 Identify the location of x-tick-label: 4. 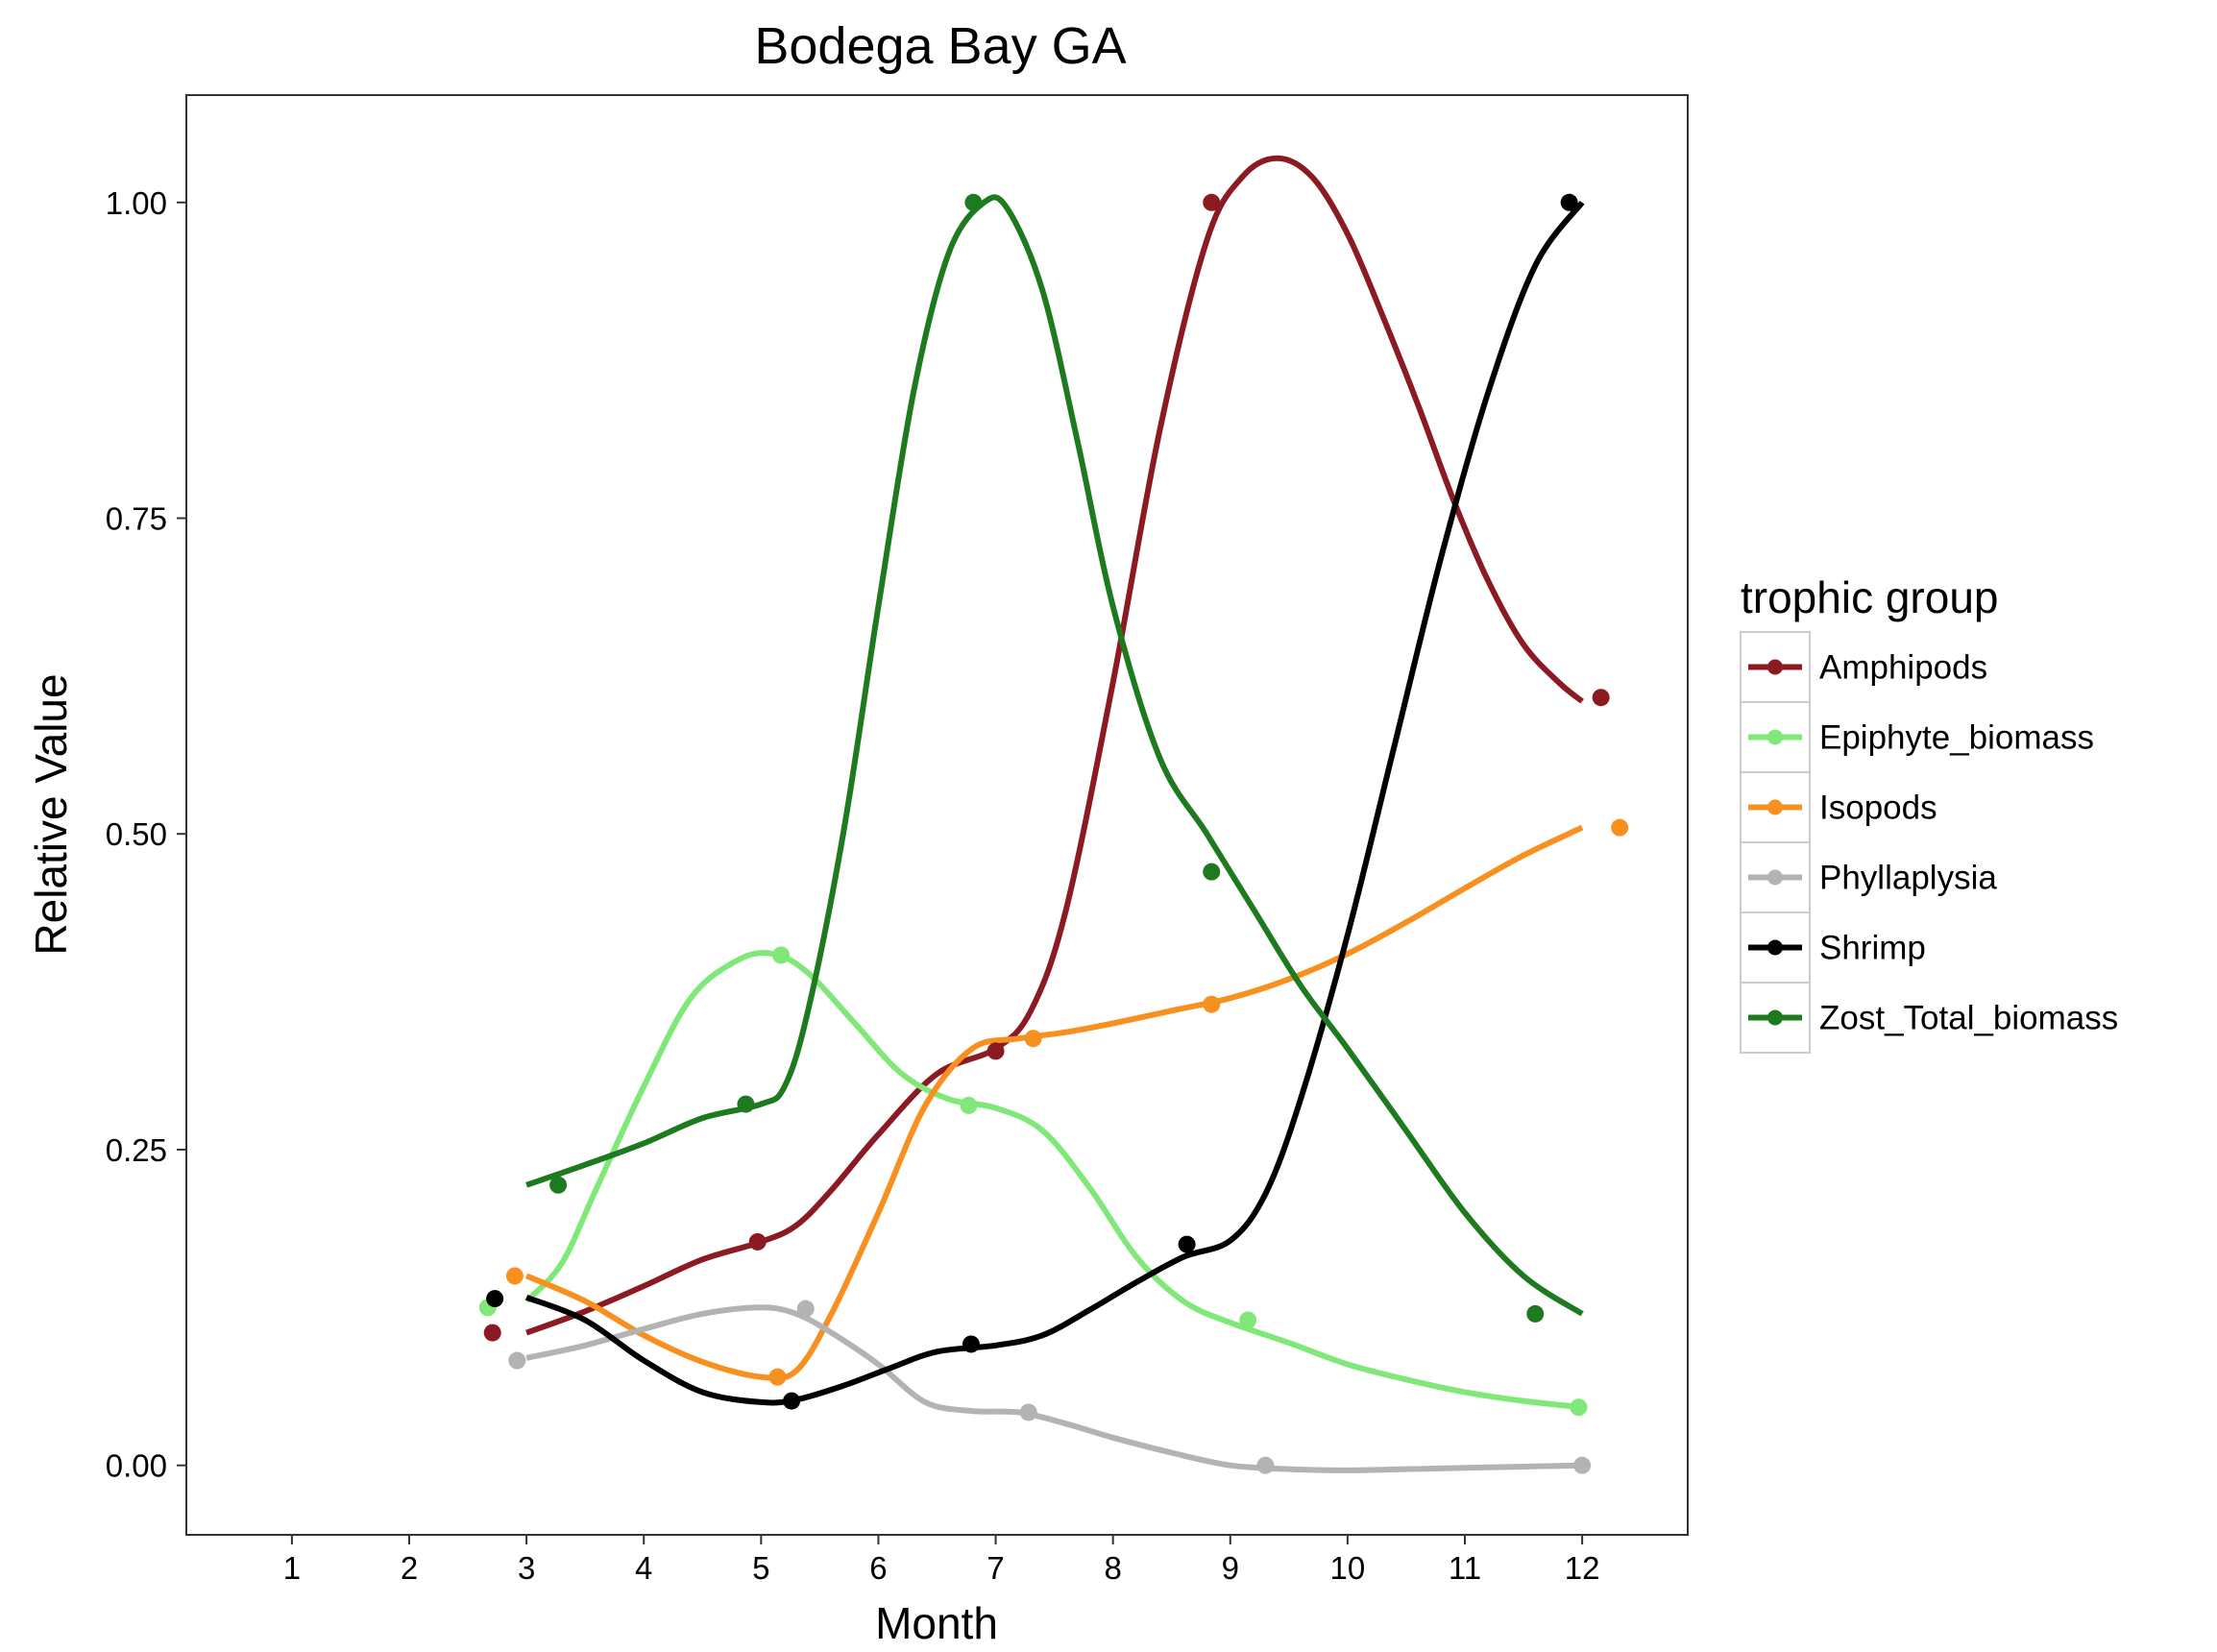
(643, 1568).